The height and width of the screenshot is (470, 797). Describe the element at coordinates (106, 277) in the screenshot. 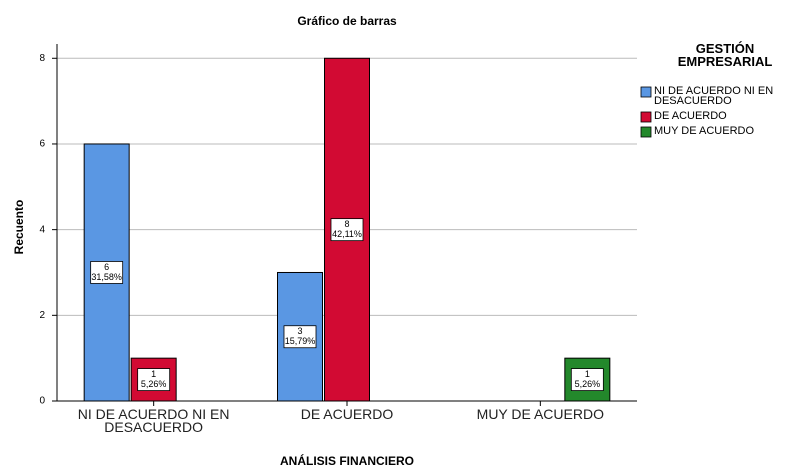

I see `data-label-percent: 31,58%` at that location.